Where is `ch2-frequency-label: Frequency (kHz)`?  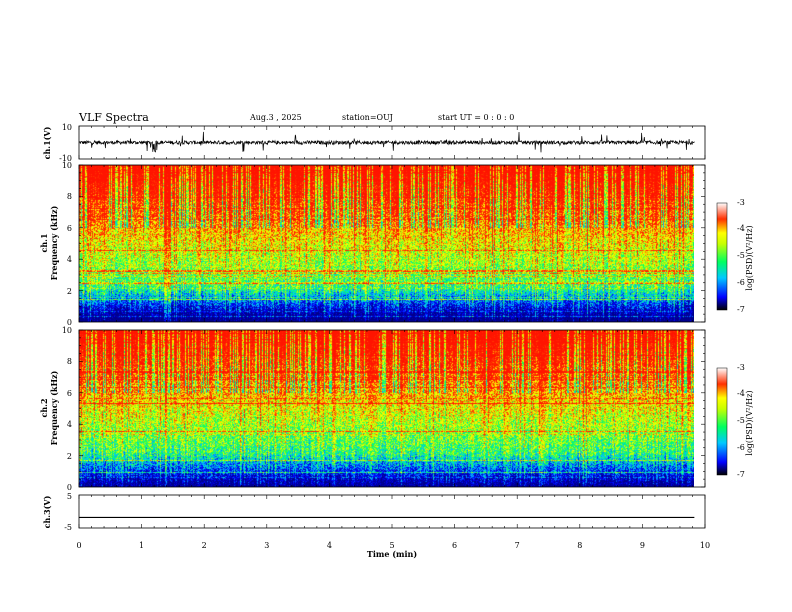 ch2-frequency-label: Frequency (kHz) is located at coordinates (54, 407).